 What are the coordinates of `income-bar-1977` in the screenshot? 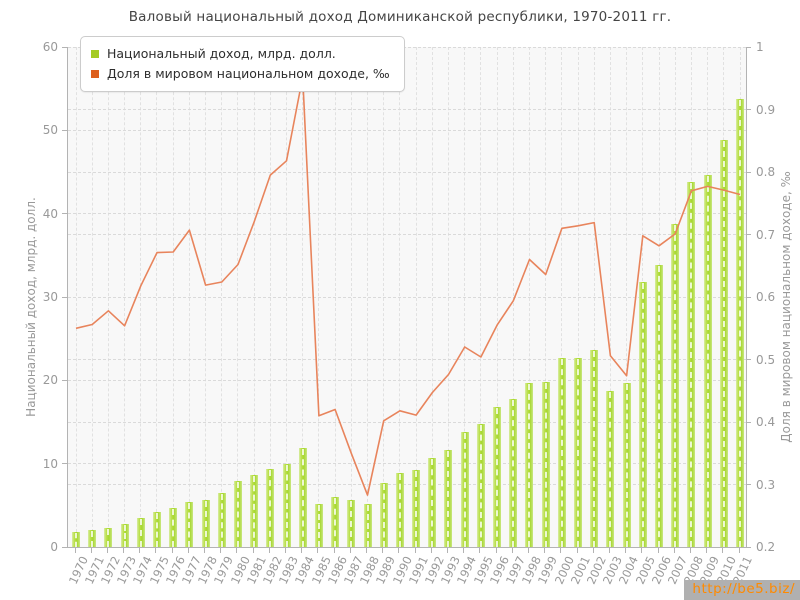 It's located at (189, 524).